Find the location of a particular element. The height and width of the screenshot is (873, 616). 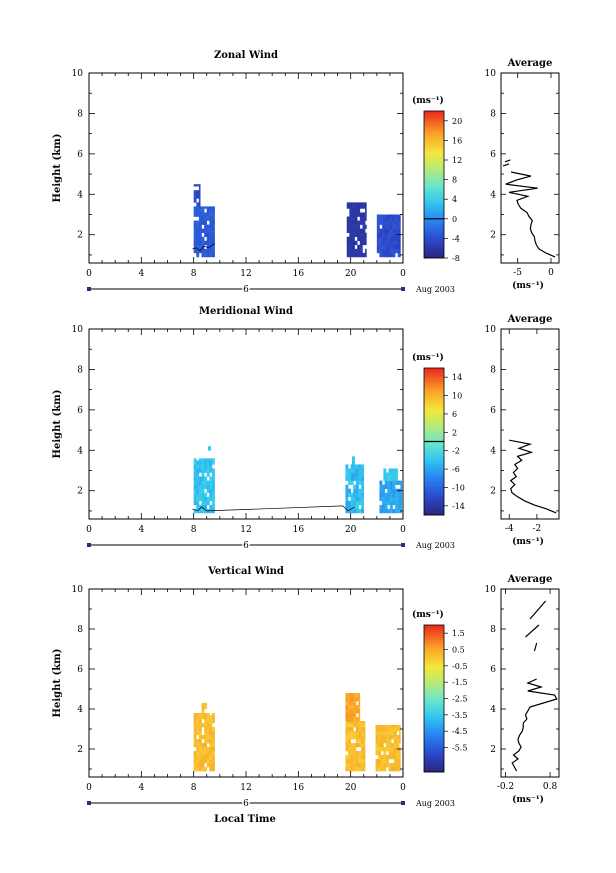

colorbar-tick-label: -8 is located at coordinates (456, 258).